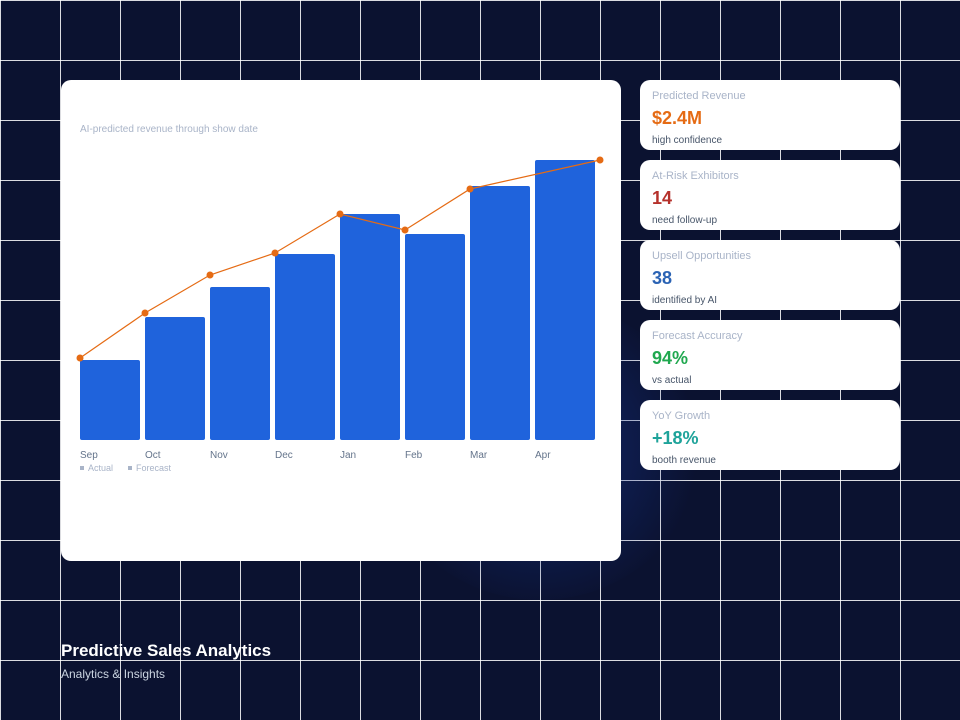 The image size is (960, 720). I want to click on x-tick-label: Jan, so click(348, 455).